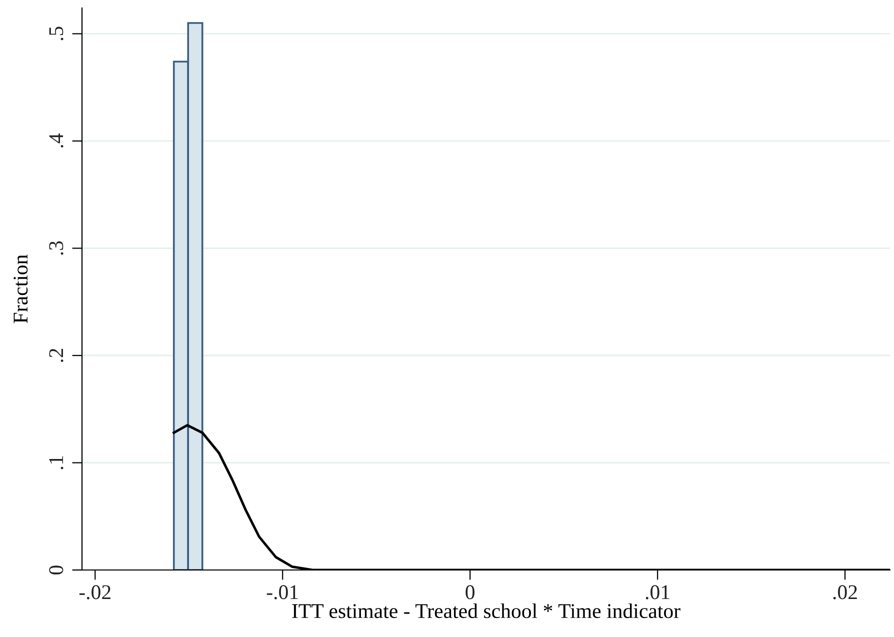  I want to click on x-axis-title: ITT estimate - Treated school * Time indicator, so click(486, 610).